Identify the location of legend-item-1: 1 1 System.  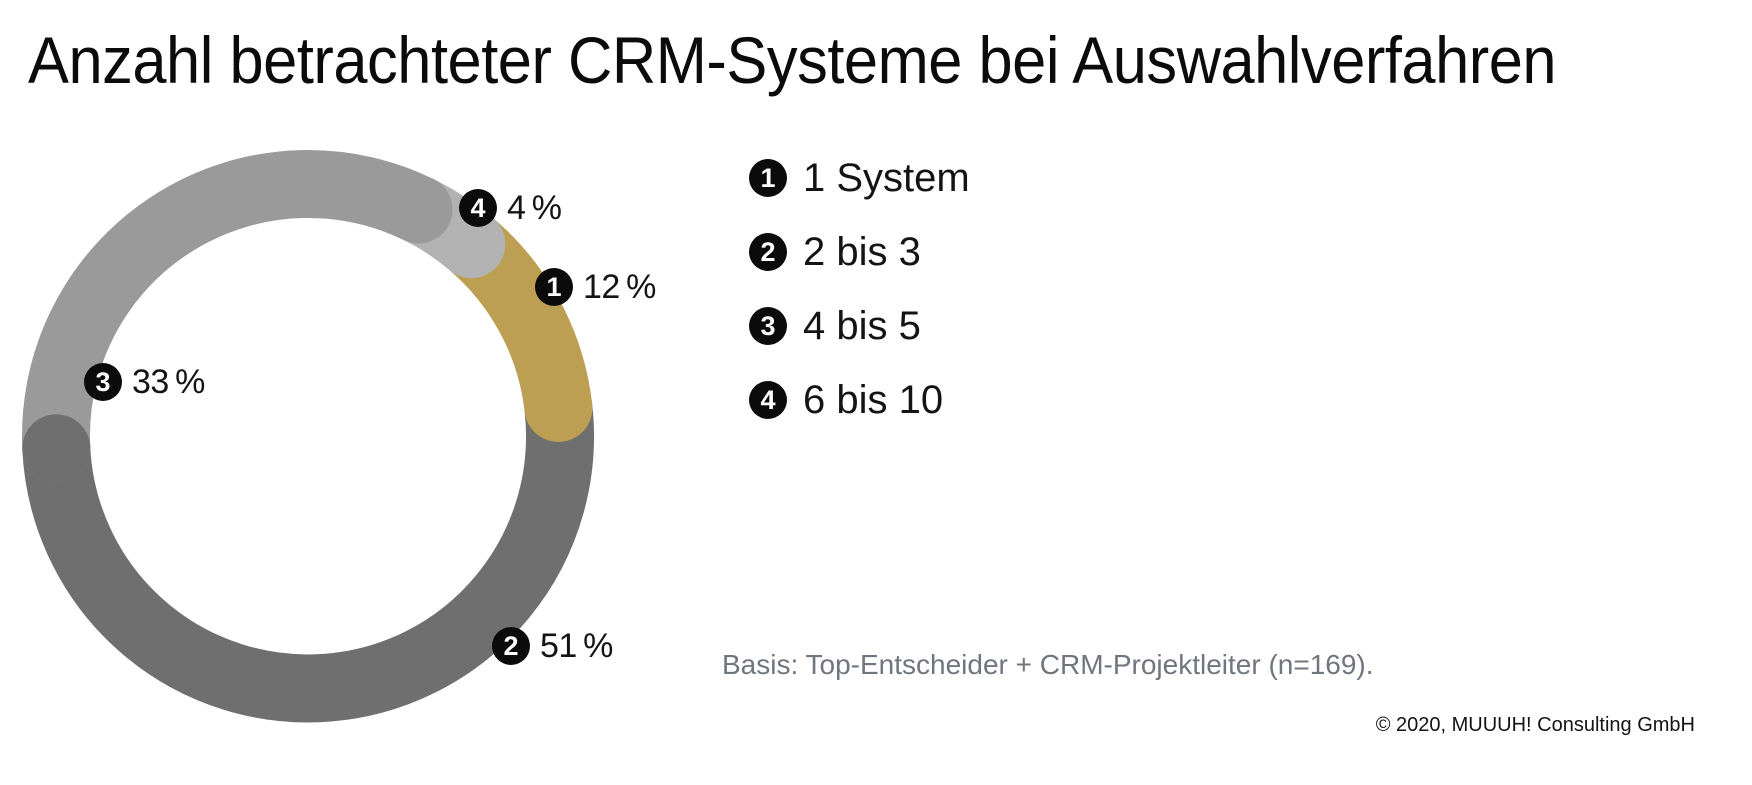
(859, 178).